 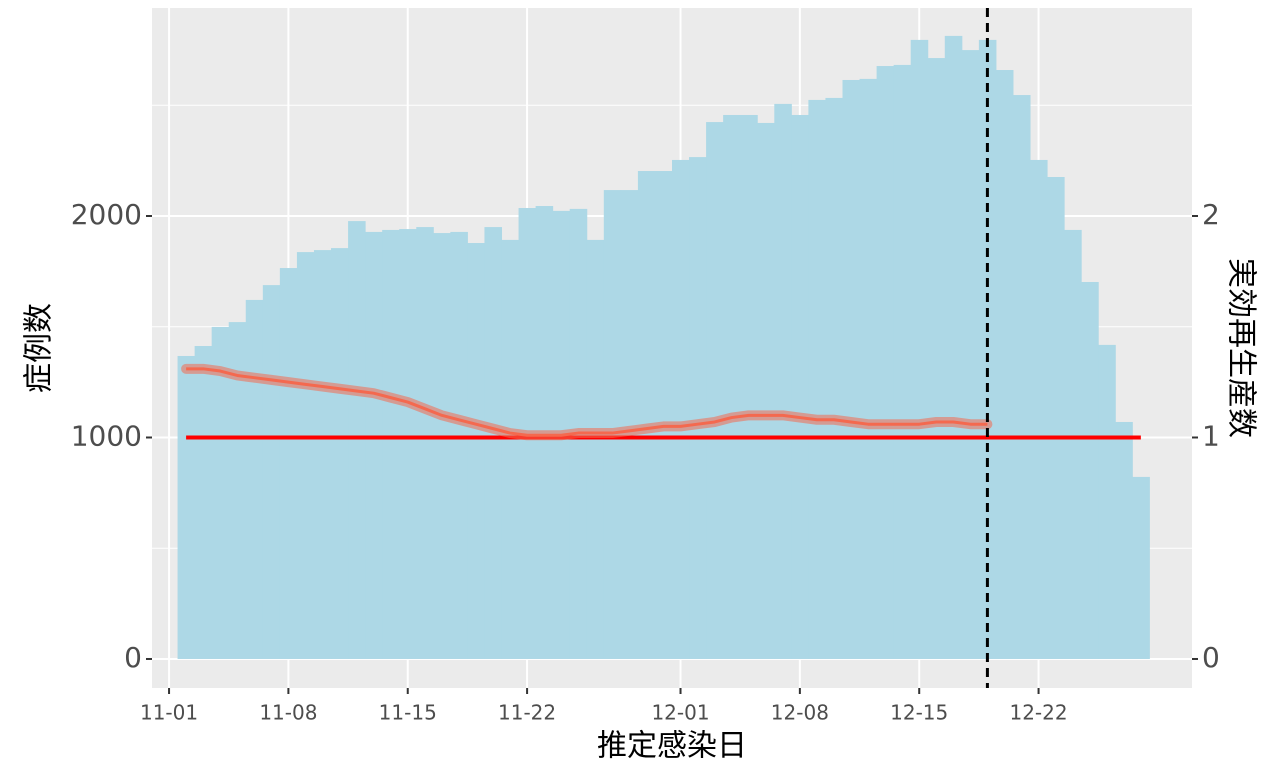 I want to click on x-tick-label: 11-15, so click(x=408, y=713).